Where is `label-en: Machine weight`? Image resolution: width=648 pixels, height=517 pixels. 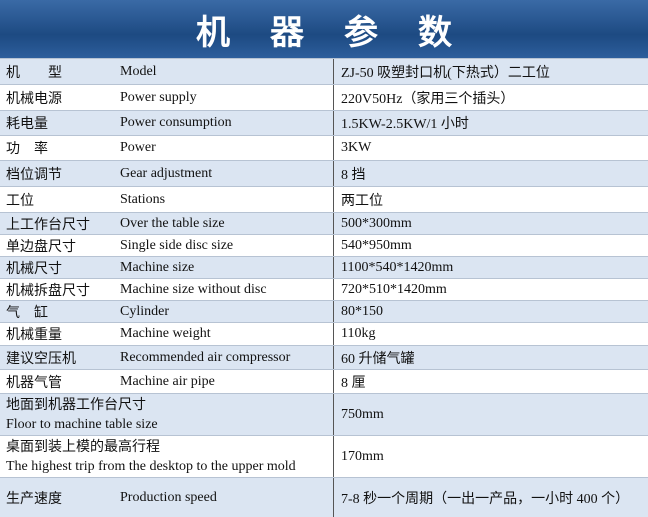 label-en: Machine weight is located at coordinates (165, 333).